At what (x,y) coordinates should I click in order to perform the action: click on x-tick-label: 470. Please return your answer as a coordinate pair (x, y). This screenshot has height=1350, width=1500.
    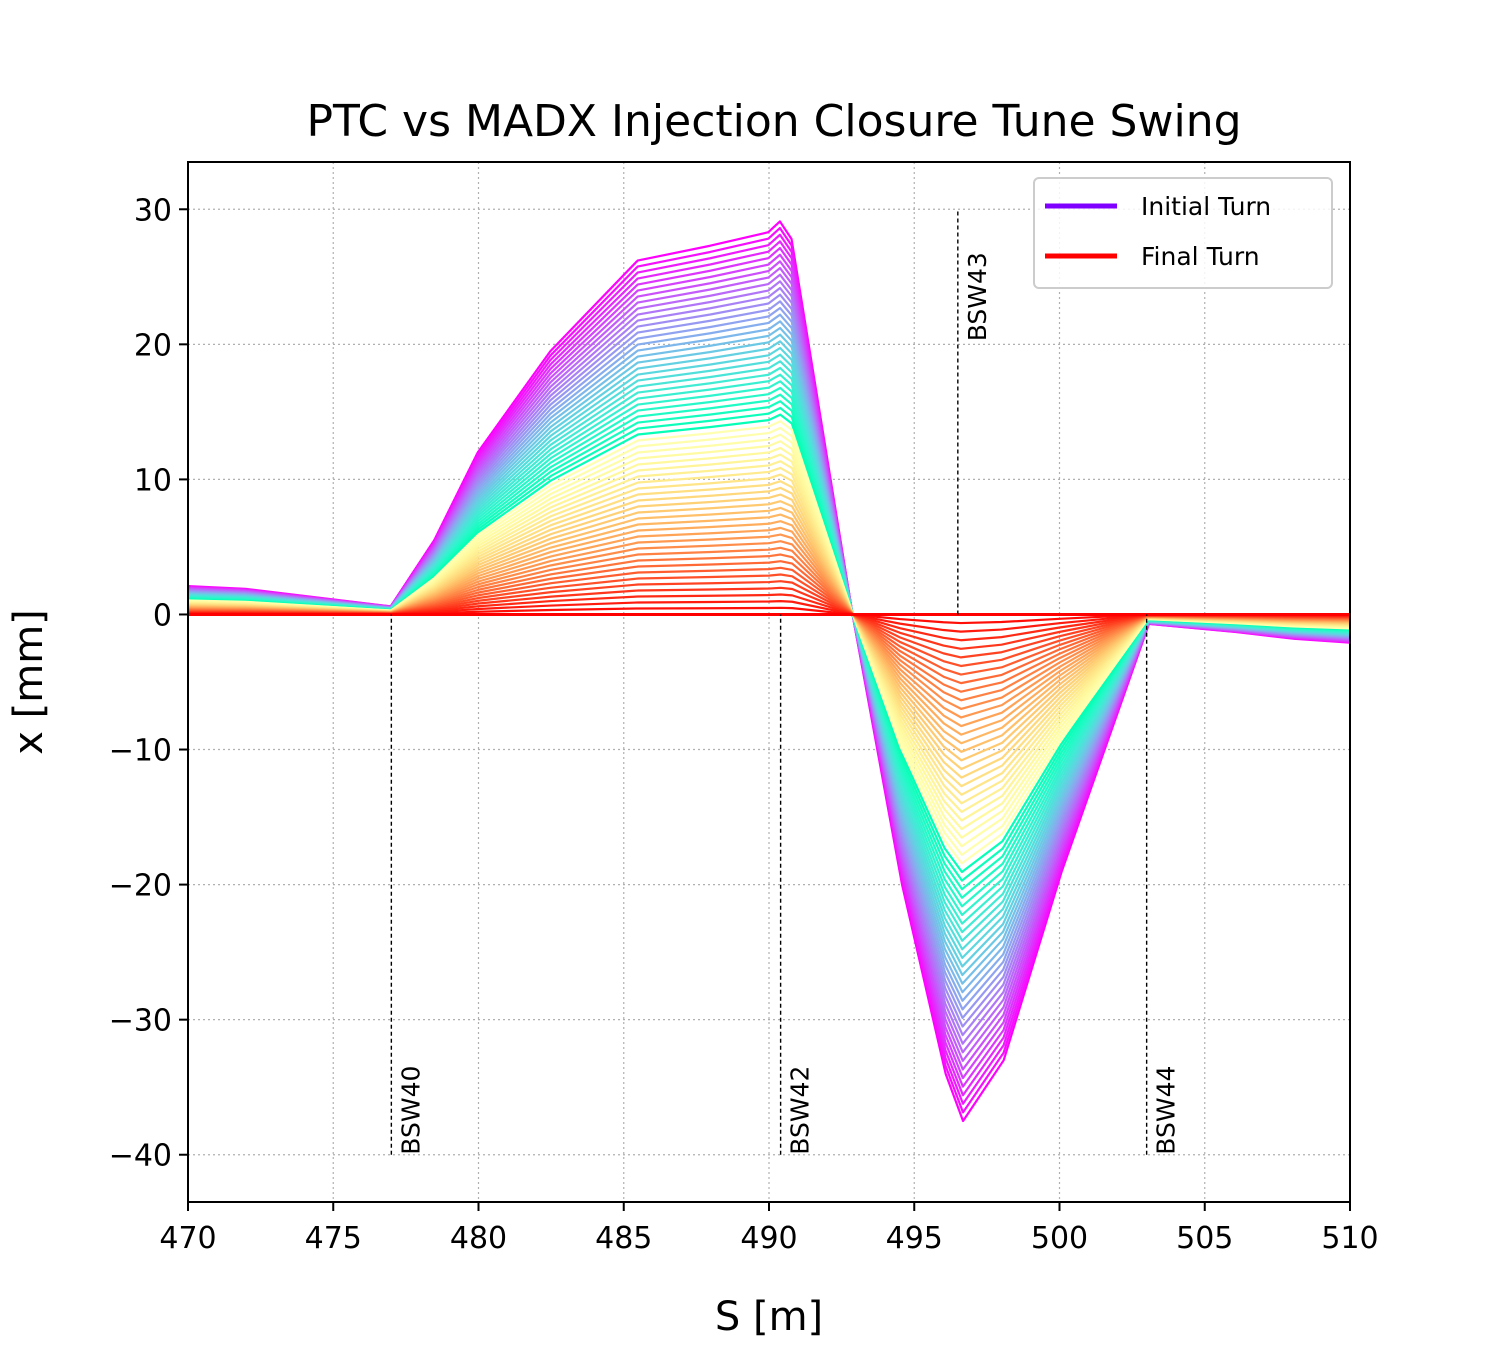
    Looking at the image, I should click on (187, 1238).